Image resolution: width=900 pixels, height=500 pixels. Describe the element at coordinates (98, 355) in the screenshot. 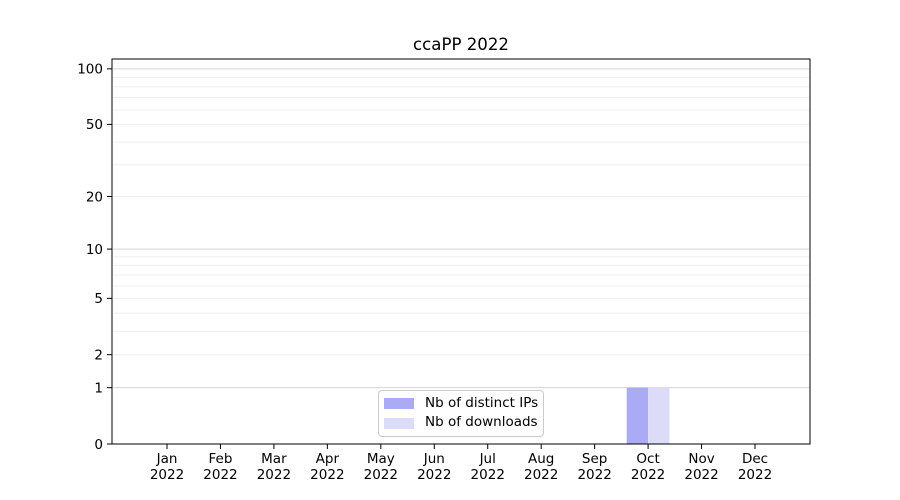

I see `y-tick-label: 2` at that location.